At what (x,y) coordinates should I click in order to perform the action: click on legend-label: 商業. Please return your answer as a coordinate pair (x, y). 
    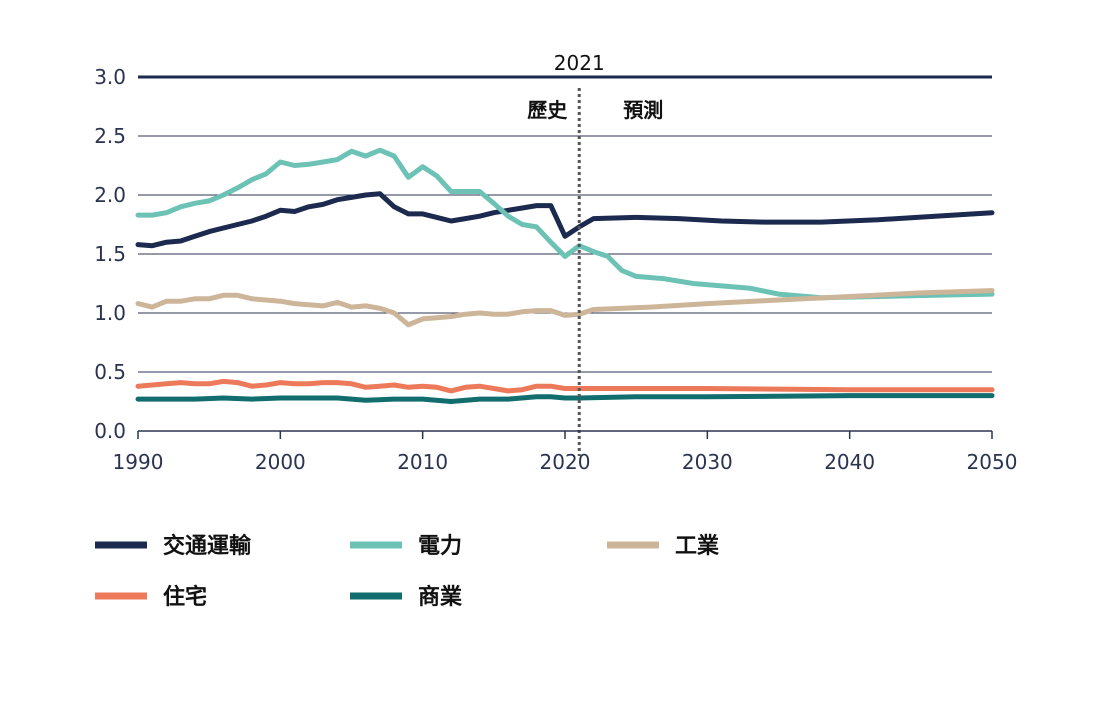
    Looking at the image, I should click on (440, 597).